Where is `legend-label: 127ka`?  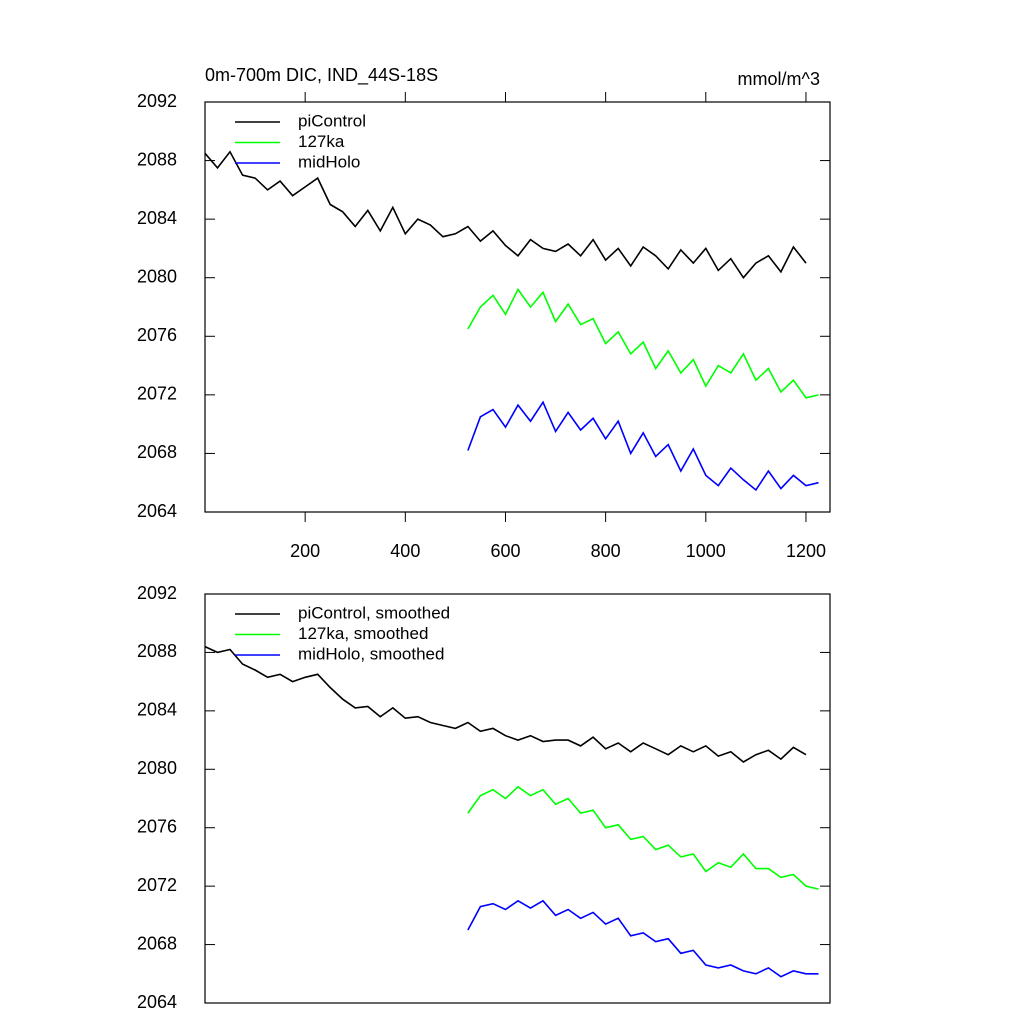 legend-label: 127ka is located at coordinates (321, 141).